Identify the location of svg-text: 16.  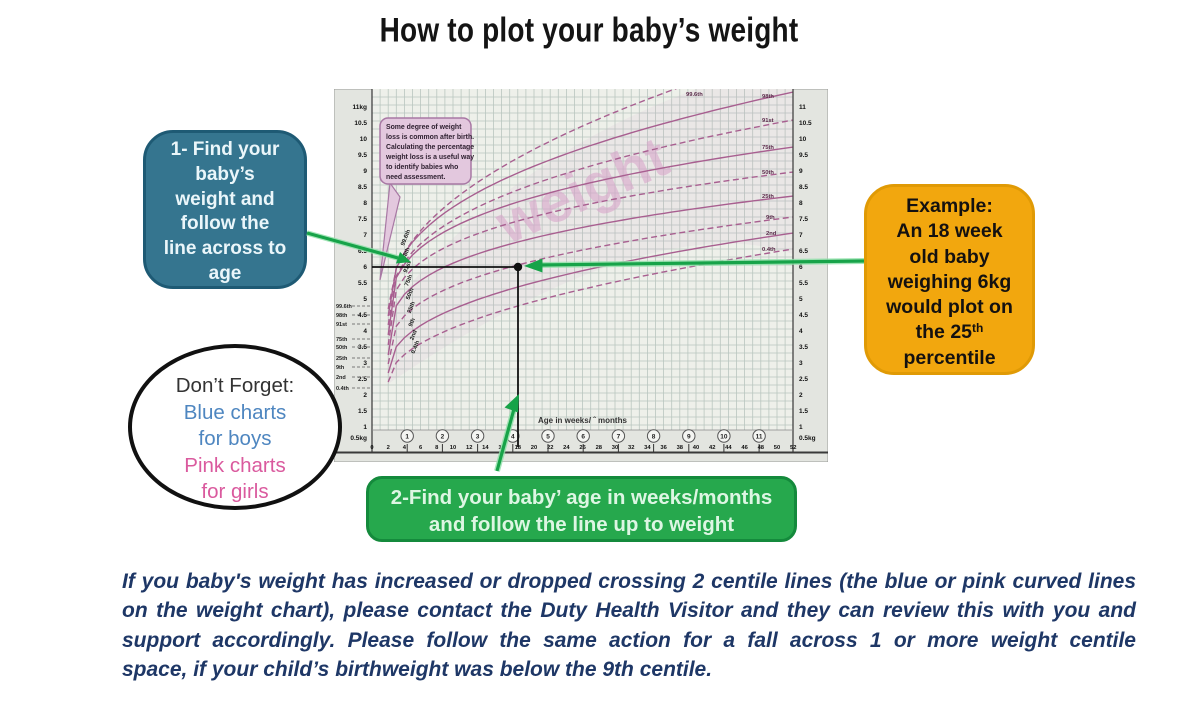
(501, 448).